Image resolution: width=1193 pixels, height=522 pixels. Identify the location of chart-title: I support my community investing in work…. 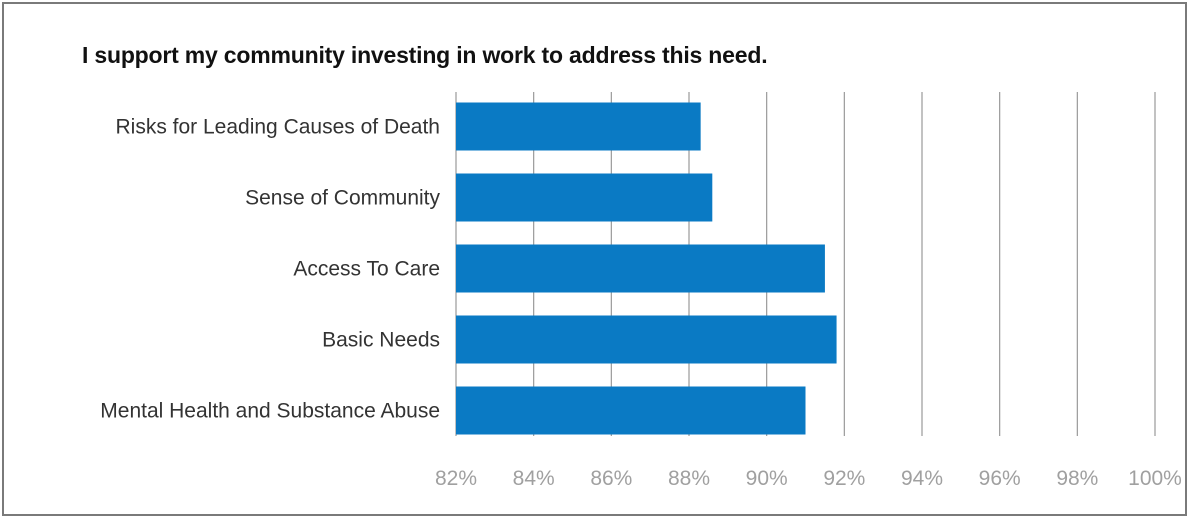
(425, 55).